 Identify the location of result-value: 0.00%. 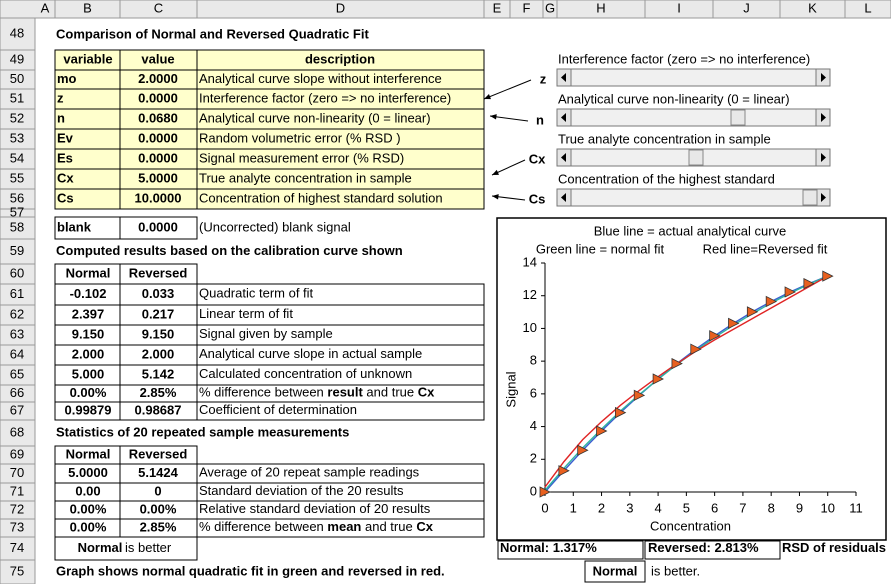
(88, 526).